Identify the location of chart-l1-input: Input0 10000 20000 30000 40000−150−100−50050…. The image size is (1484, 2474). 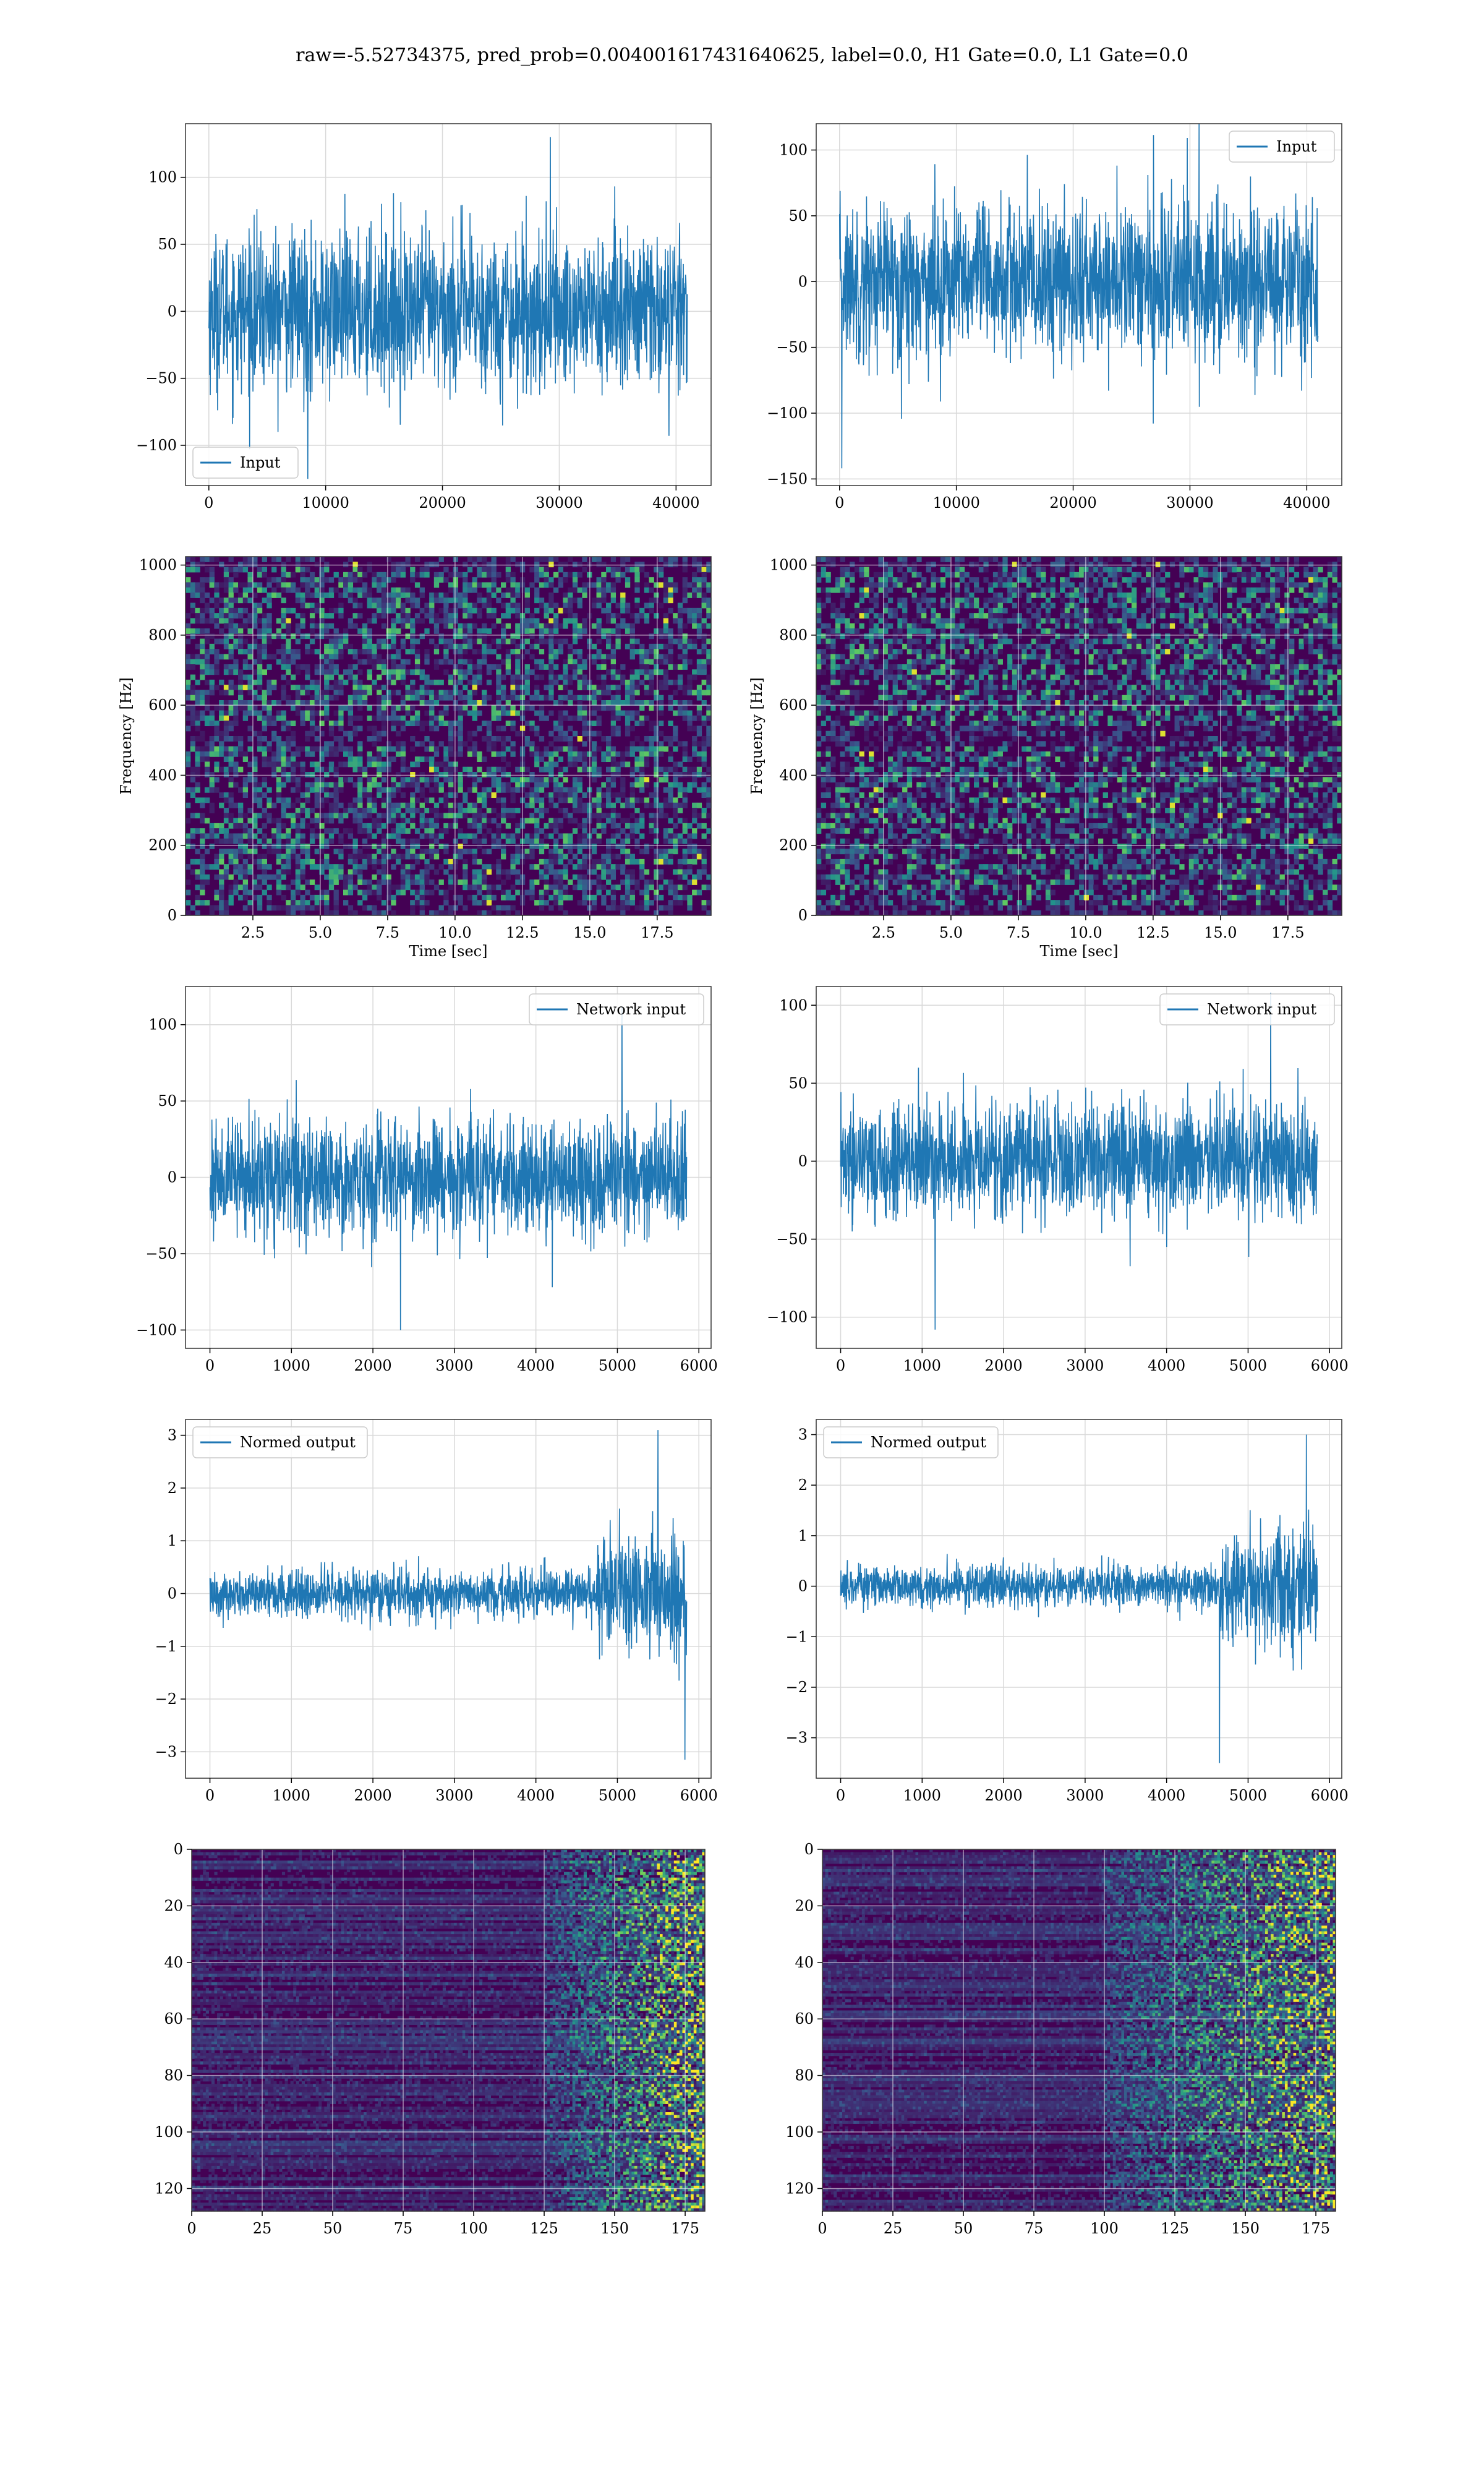
(1054, 317).